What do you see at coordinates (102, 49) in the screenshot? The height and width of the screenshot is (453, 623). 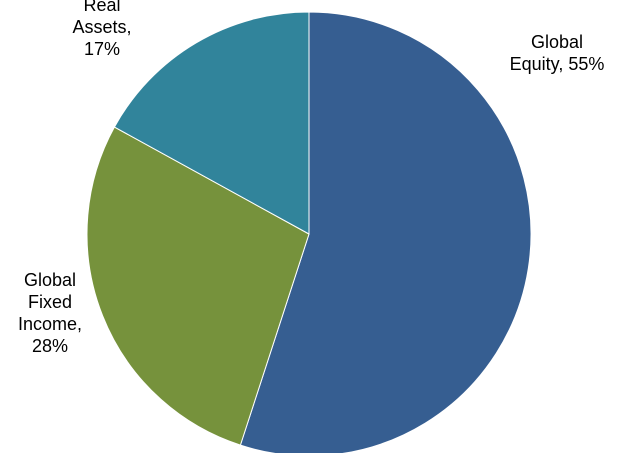 I see `data-label-line: 17%` at bounding box center [102, 49].